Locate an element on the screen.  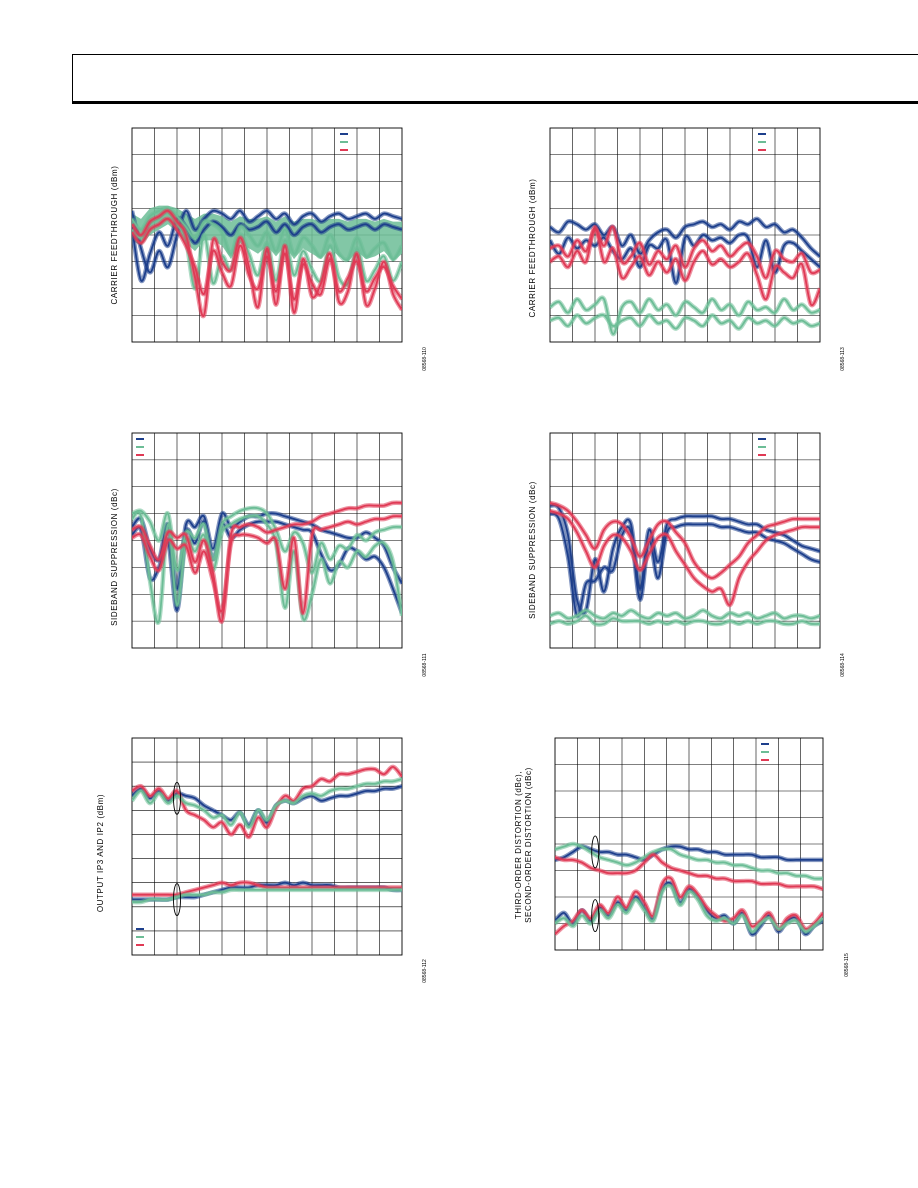
page-header is located at coordinates (495, 78).